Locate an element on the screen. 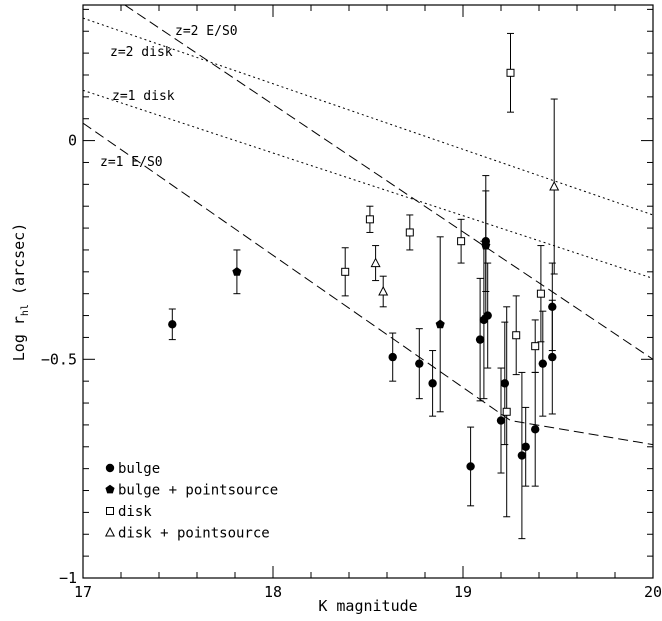 The image size is (662, 621). y-tick-label: −0.5 is located at coordinates (59, 359).